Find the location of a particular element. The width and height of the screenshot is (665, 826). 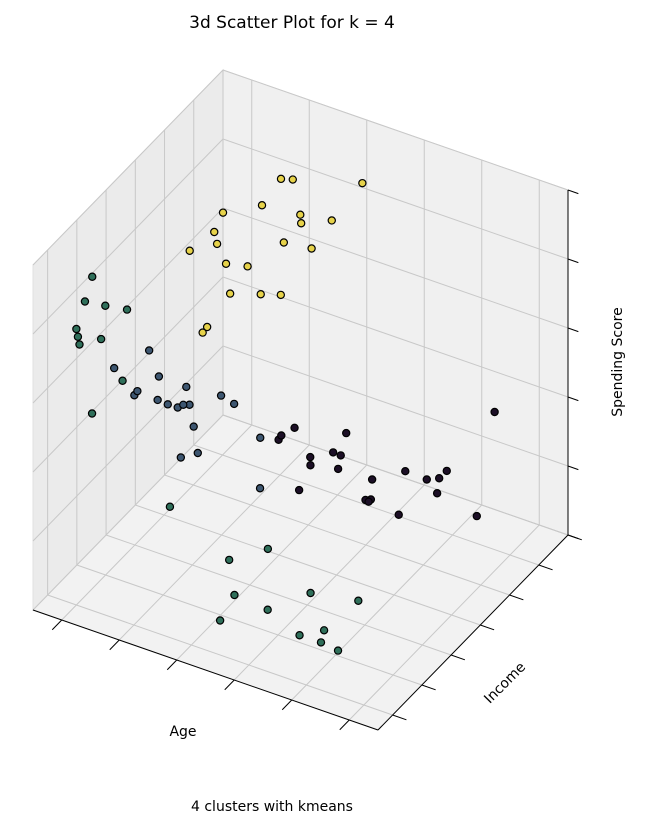

x-axis-line is located at coordinates (205, 670).